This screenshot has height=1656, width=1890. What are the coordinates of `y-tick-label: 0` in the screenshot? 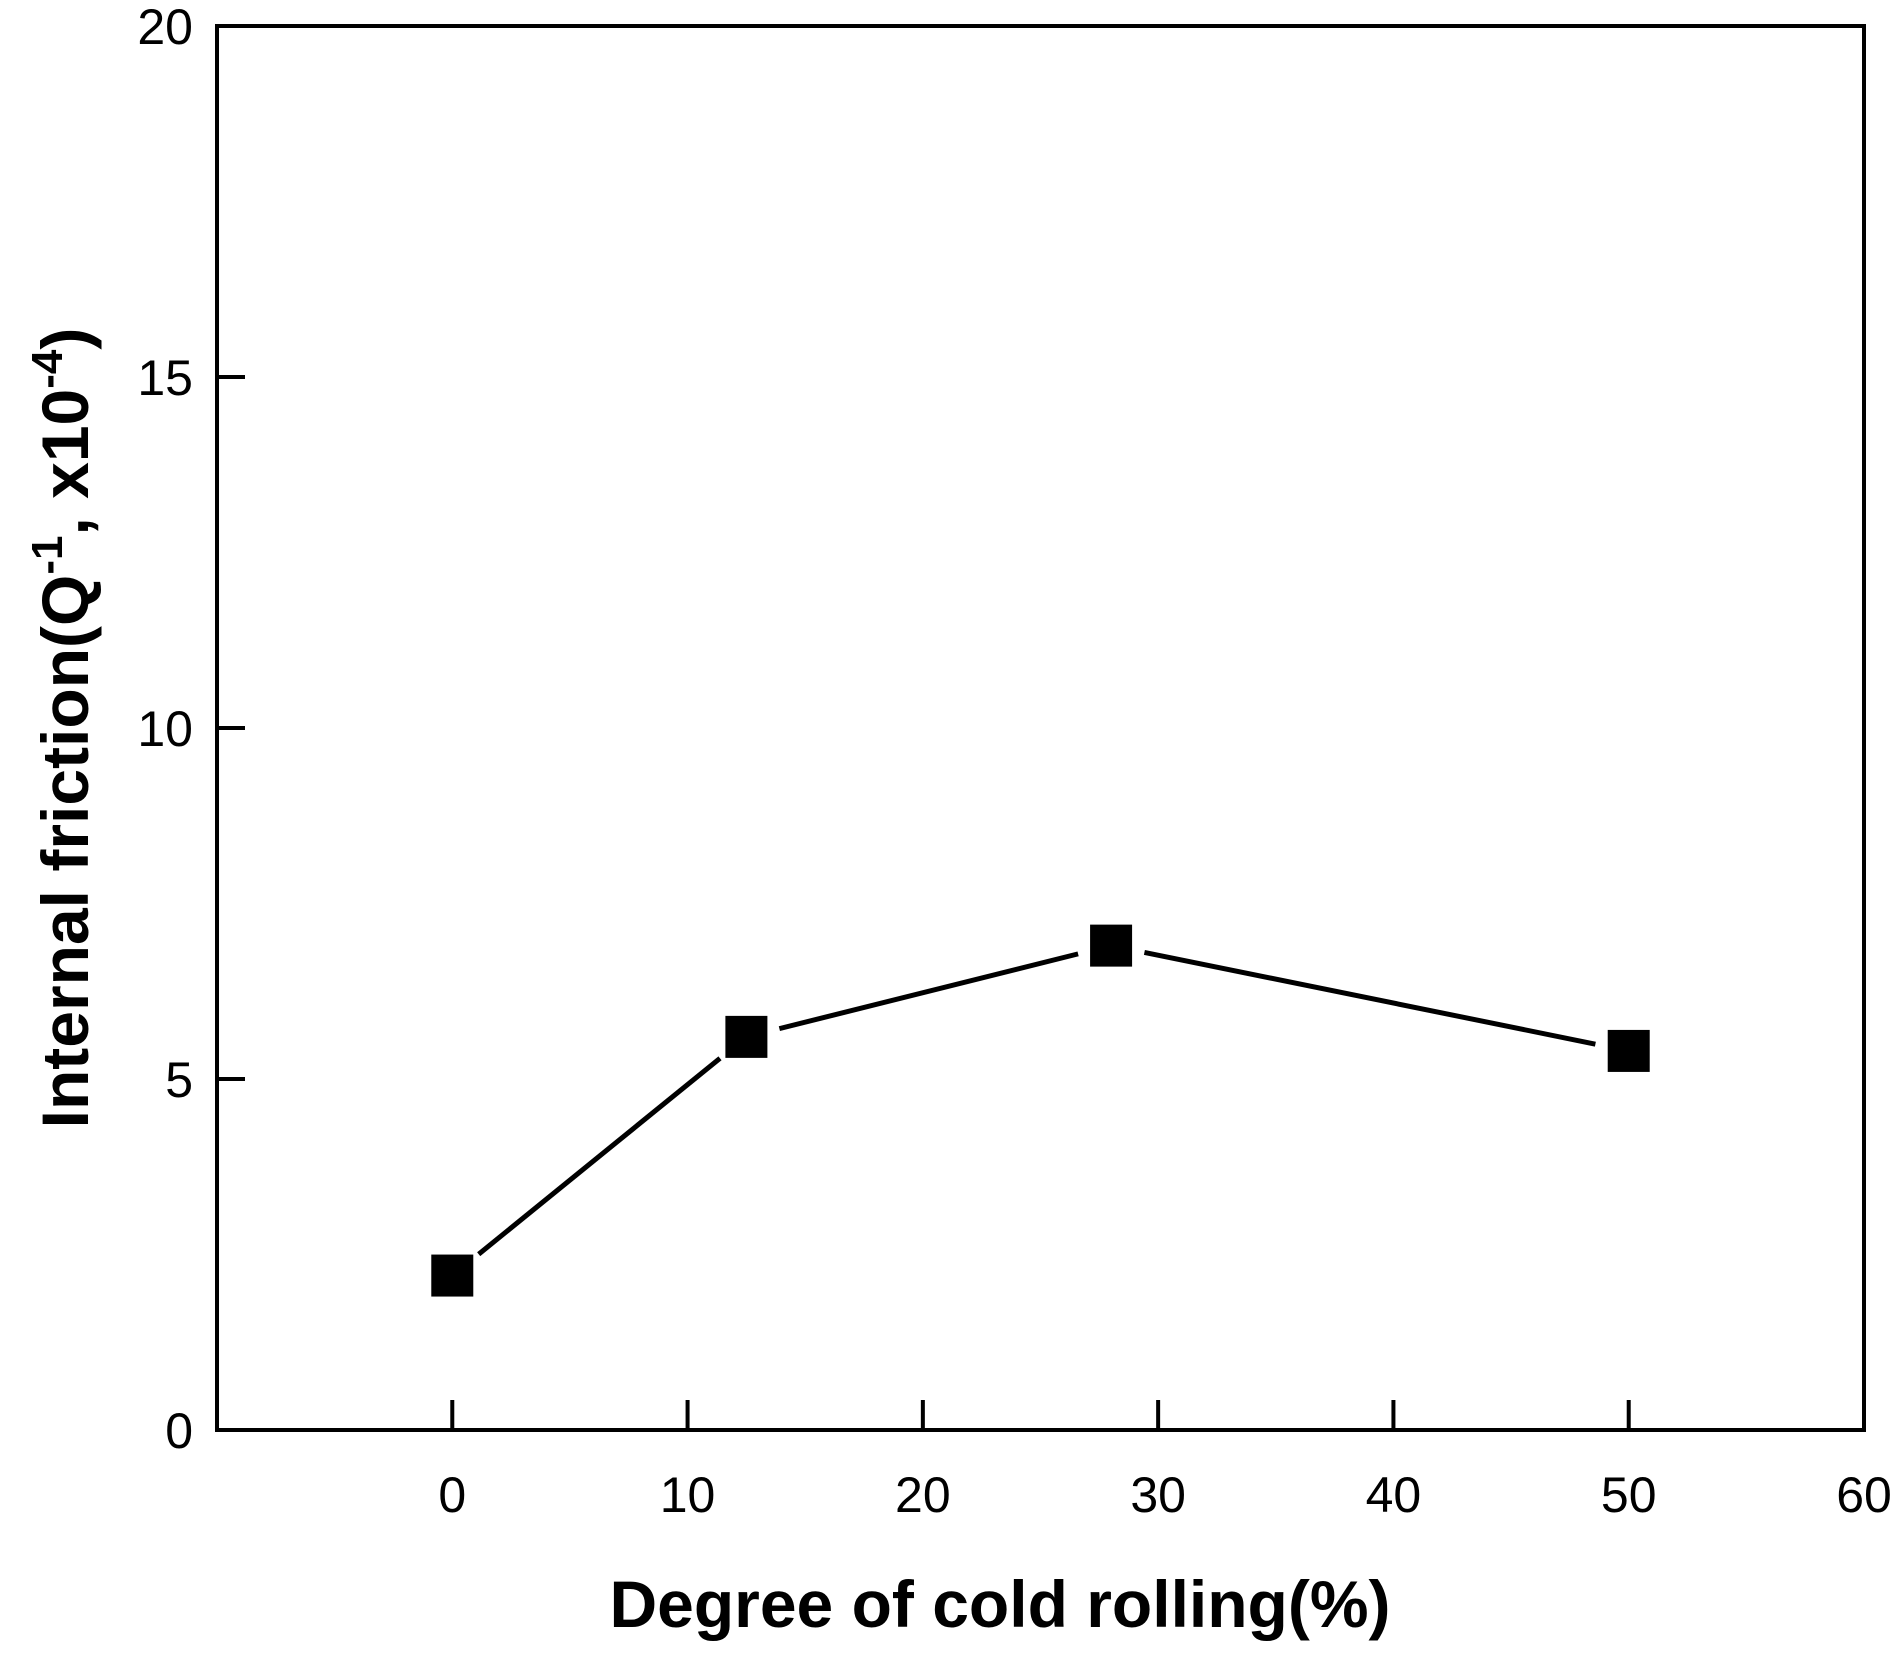 It's located at (179, 1431).